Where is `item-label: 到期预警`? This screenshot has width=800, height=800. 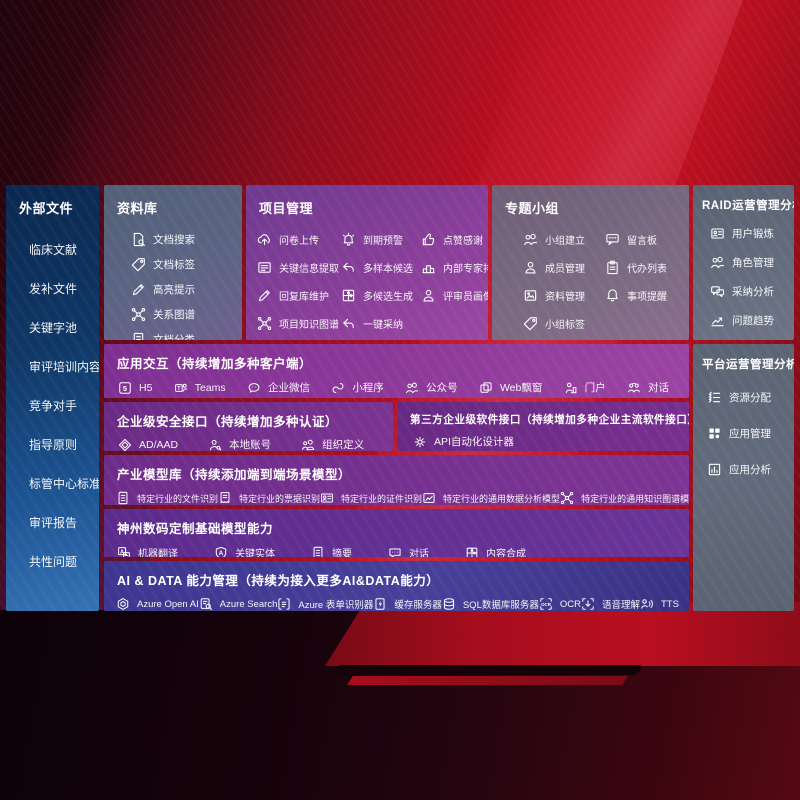 item-label: 到期预警 is located at coordinates (383, 241).